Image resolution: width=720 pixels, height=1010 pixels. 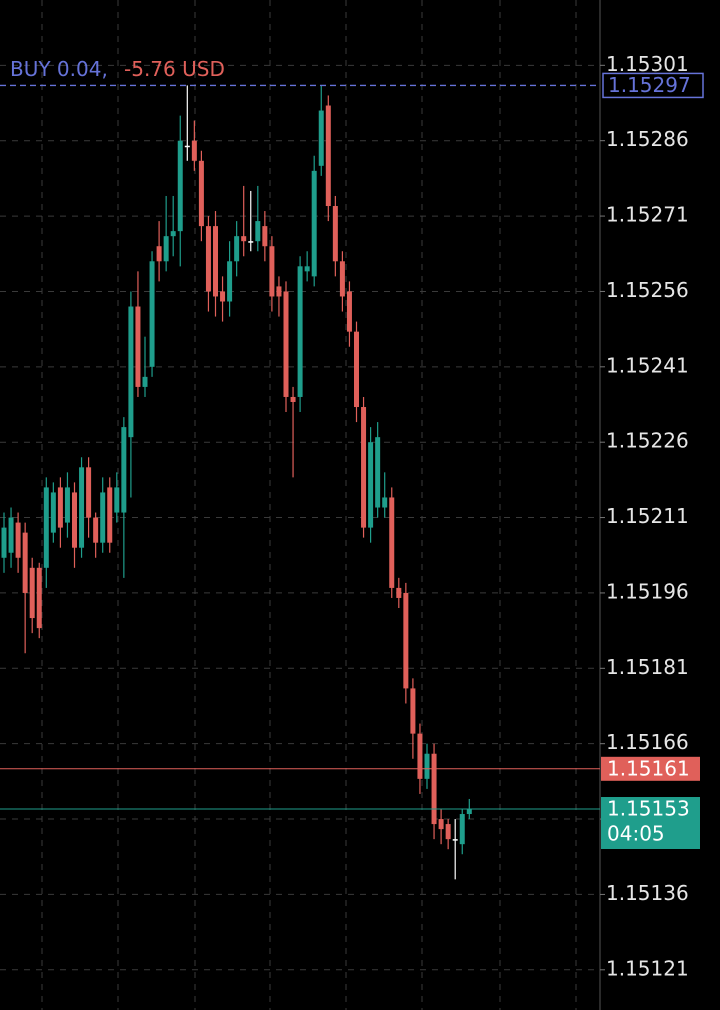 I want to click on position-tag, so click(x=653, y=85).